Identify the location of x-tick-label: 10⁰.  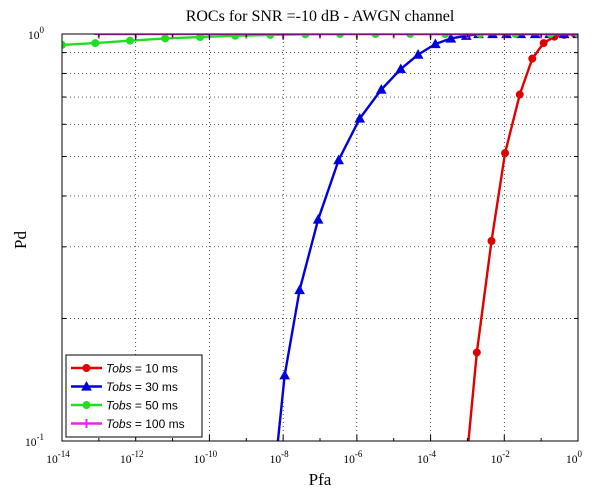
(574, 457).